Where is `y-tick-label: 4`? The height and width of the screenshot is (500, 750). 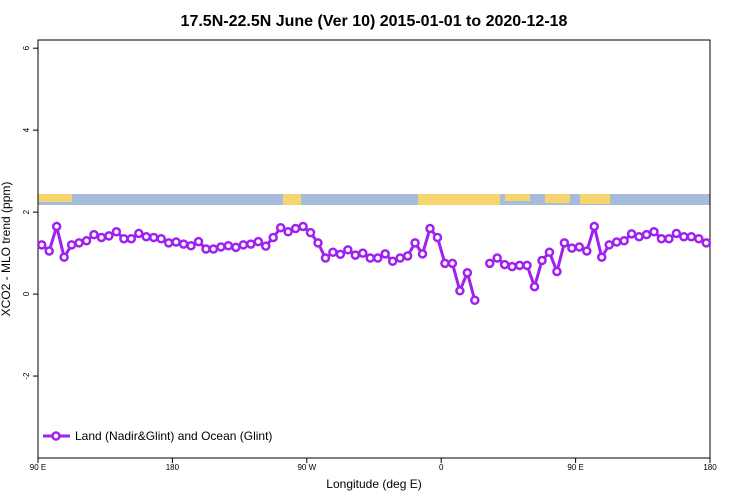
y-tick-label: 4 is located at coordinates (26, 129).